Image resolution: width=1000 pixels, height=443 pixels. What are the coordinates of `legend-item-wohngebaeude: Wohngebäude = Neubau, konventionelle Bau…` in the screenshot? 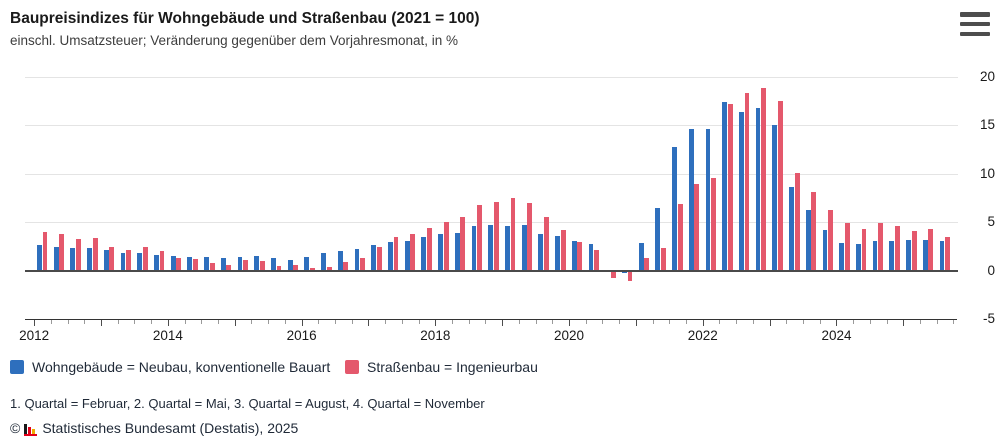 It's located at (170, 367).